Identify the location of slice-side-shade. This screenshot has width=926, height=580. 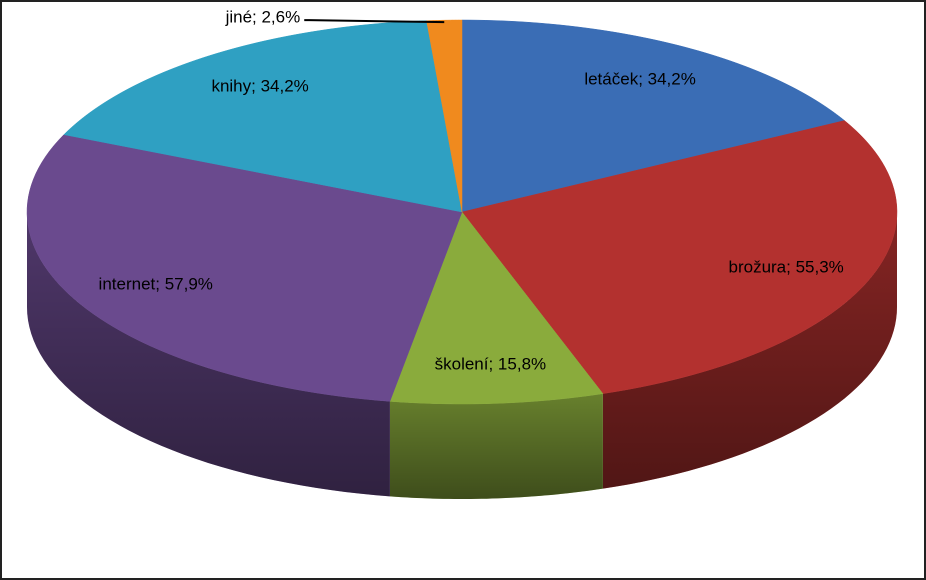
(496, 446).